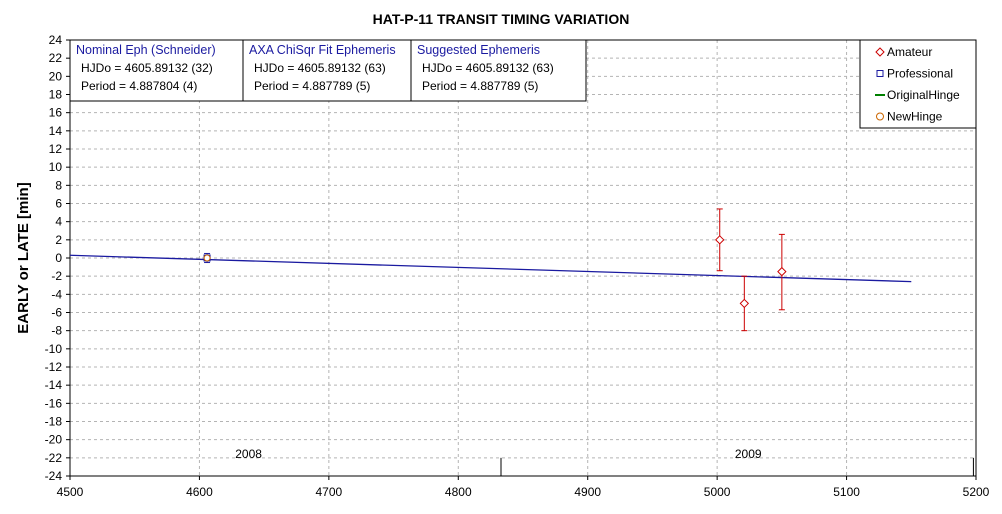 This screenshot has height=514, width=1002. What do you see at coordinates (54, 385) in the screenshot?
I see `y-tick-label: -14` at bounding box center [54, 385].